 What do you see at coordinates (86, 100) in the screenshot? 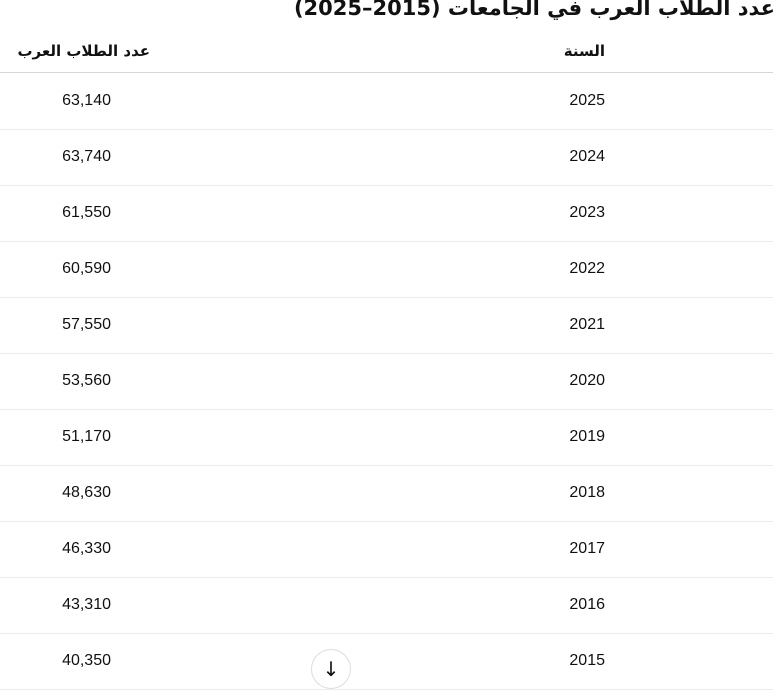
I see `count-cell: 63,140` at bounding box center [86, 100].